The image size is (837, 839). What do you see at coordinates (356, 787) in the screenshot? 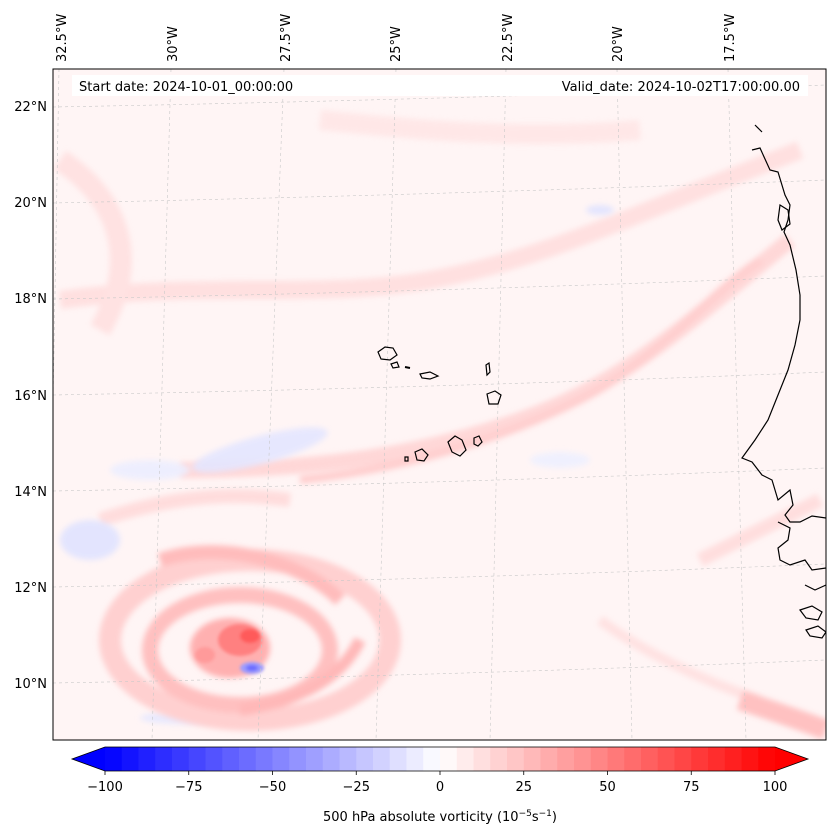
I see `colorbar-tick-label: −25` at bounding box center [356, 787].